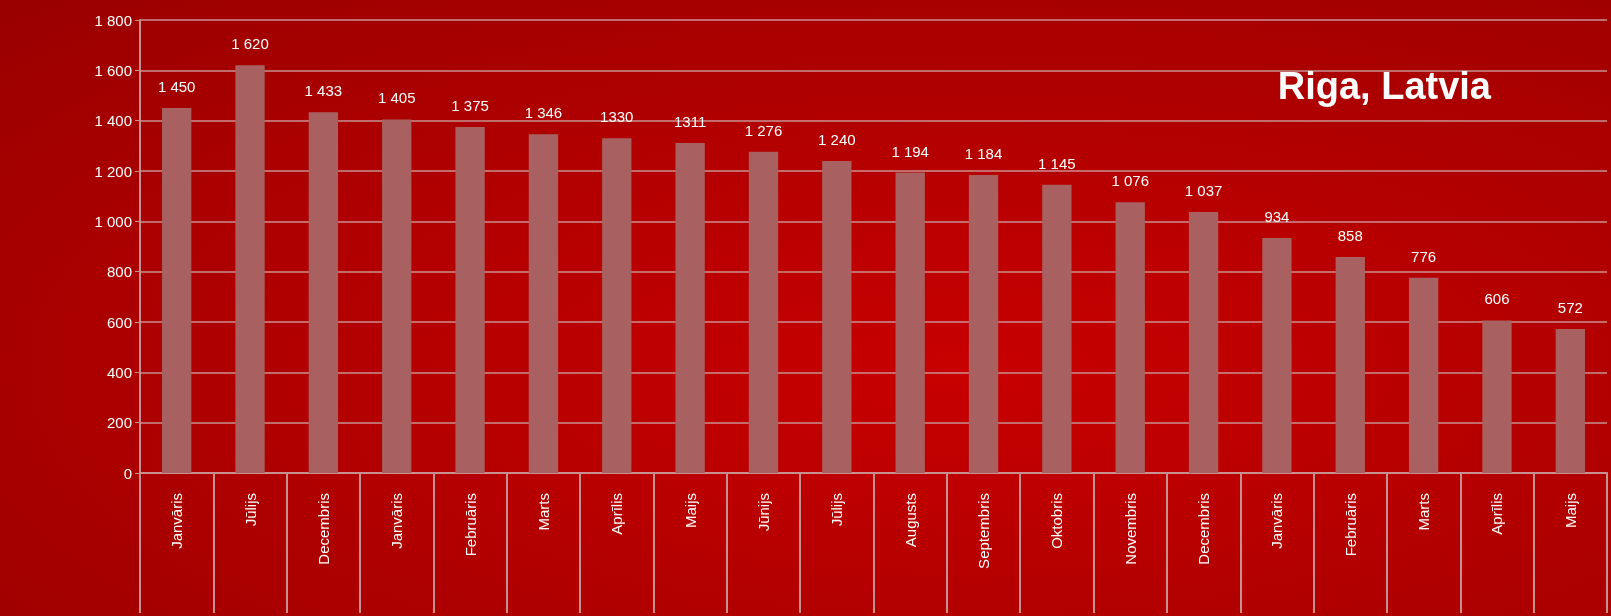 This screenshot has height=616, width=1611. Describe the element at coordinates (984, 531) in the screenshot. I see `x-tick-label: Septembris` at that location.